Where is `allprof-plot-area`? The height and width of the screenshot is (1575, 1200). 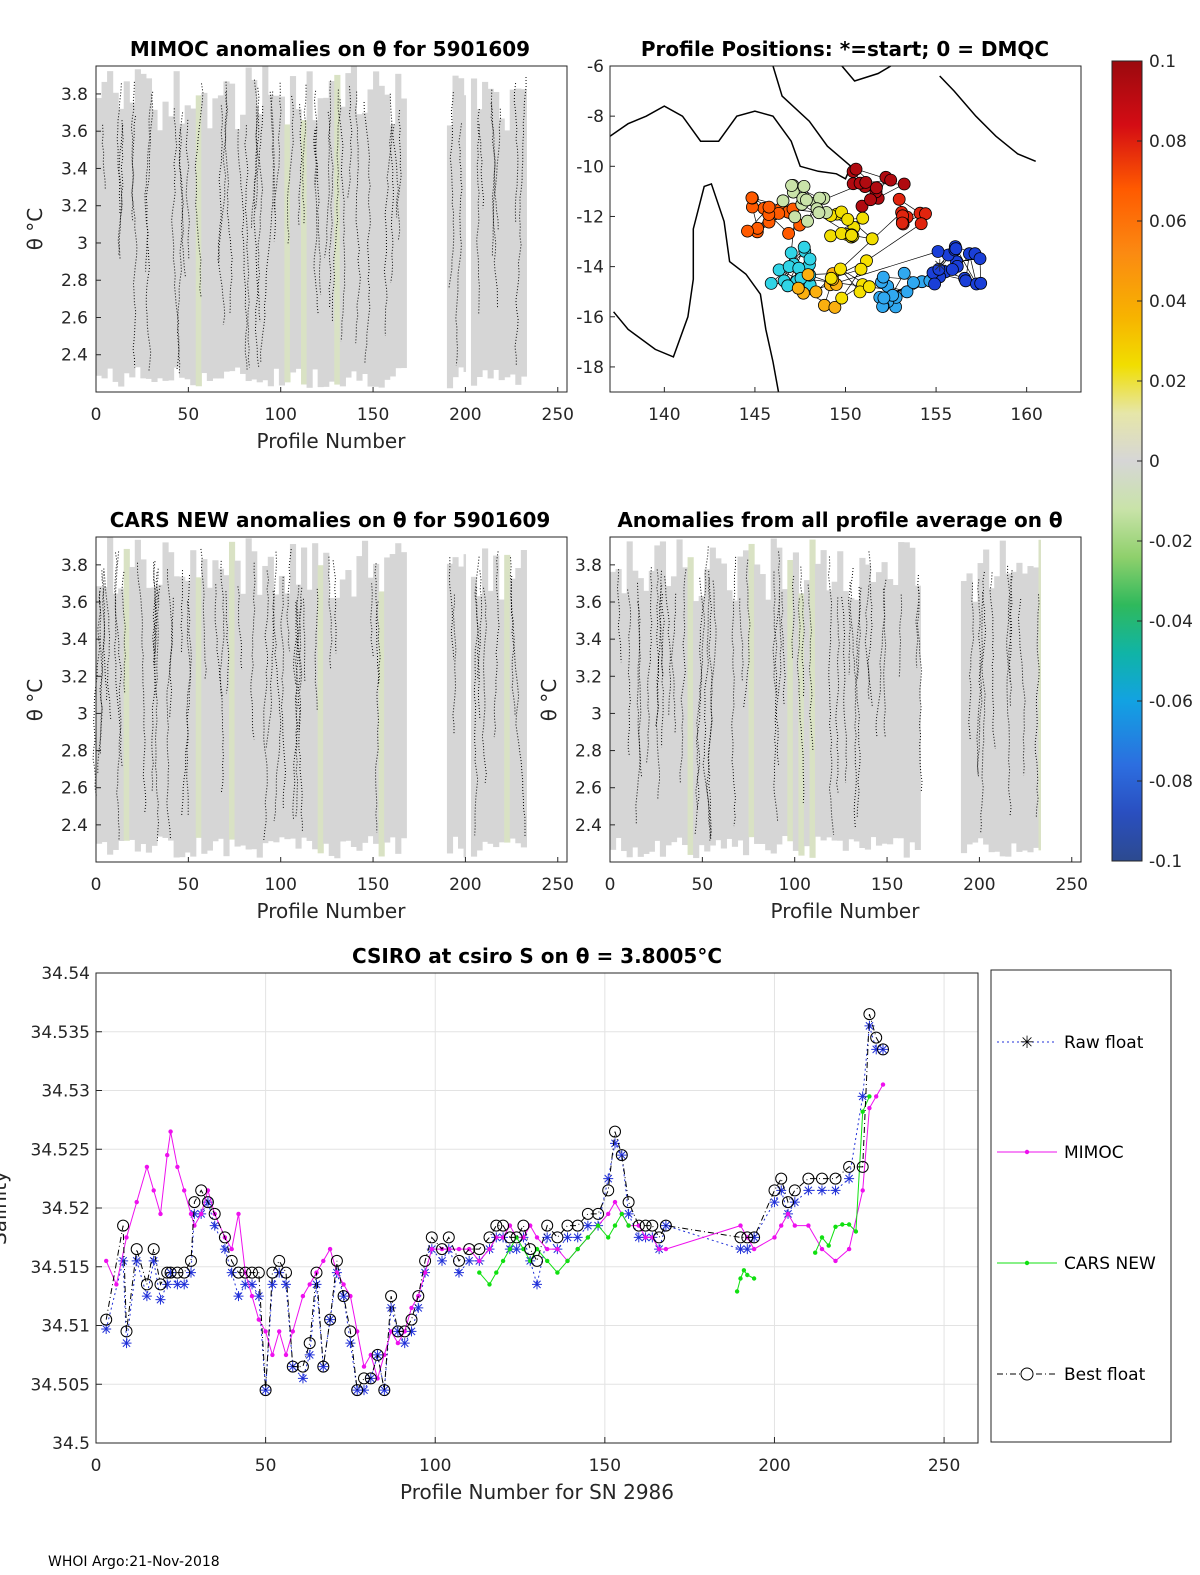
allprof-plot-area is located at coordinates (825, 698).